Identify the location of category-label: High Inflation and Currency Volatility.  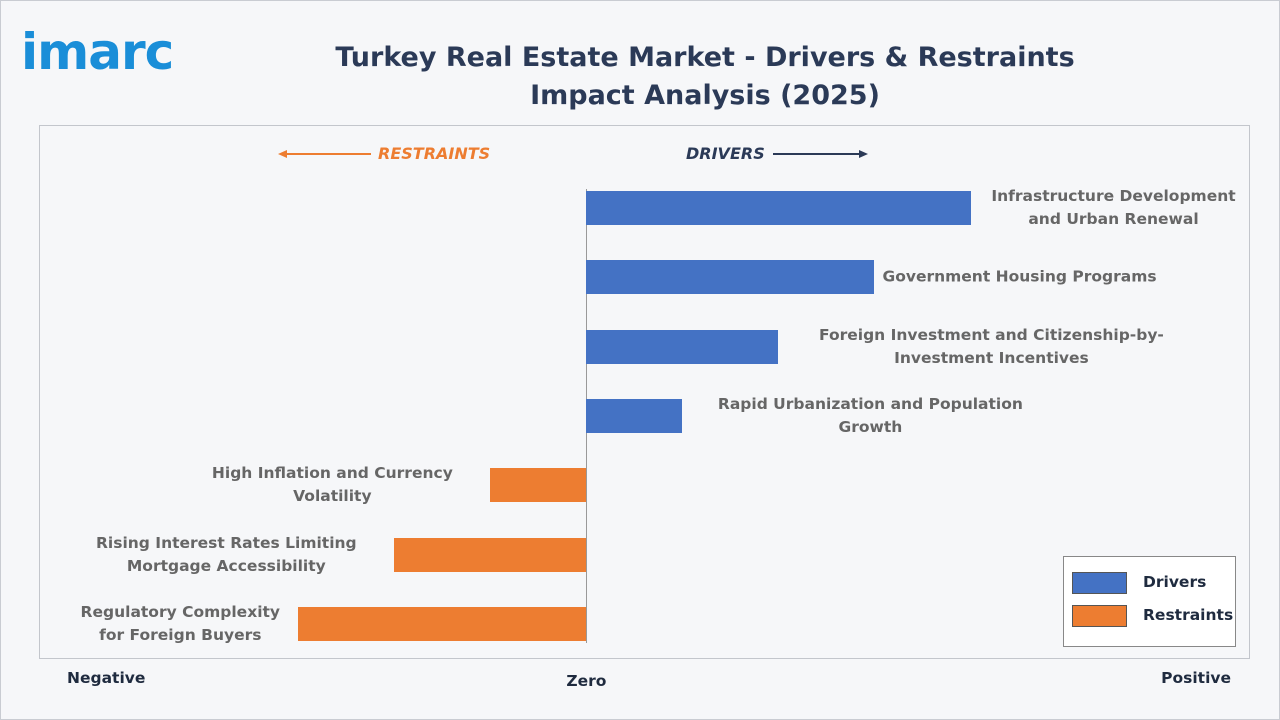
(332, 485).